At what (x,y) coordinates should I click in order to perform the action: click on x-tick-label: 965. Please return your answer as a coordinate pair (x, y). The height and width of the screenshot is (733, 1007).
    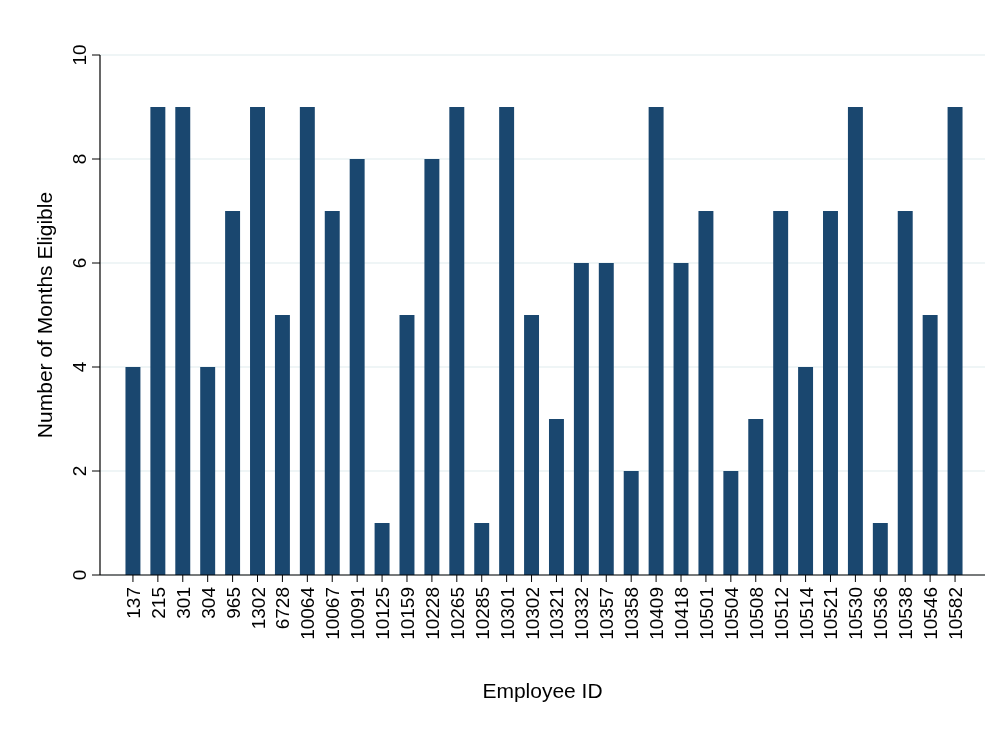
    Looking at the image, I should click on (233, 603).